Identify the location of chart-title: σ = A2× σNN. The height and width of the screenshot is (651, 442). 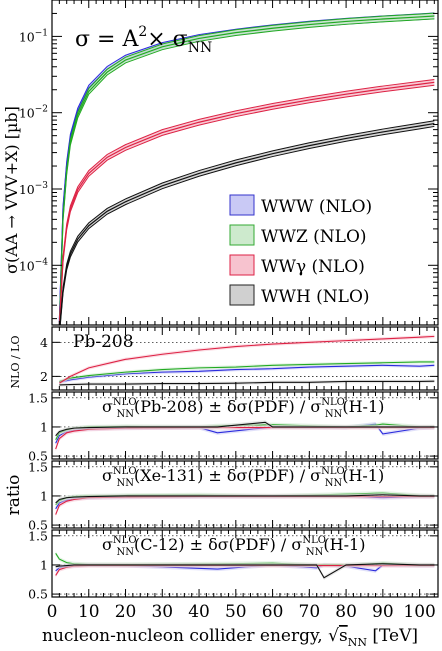
(143, 40).